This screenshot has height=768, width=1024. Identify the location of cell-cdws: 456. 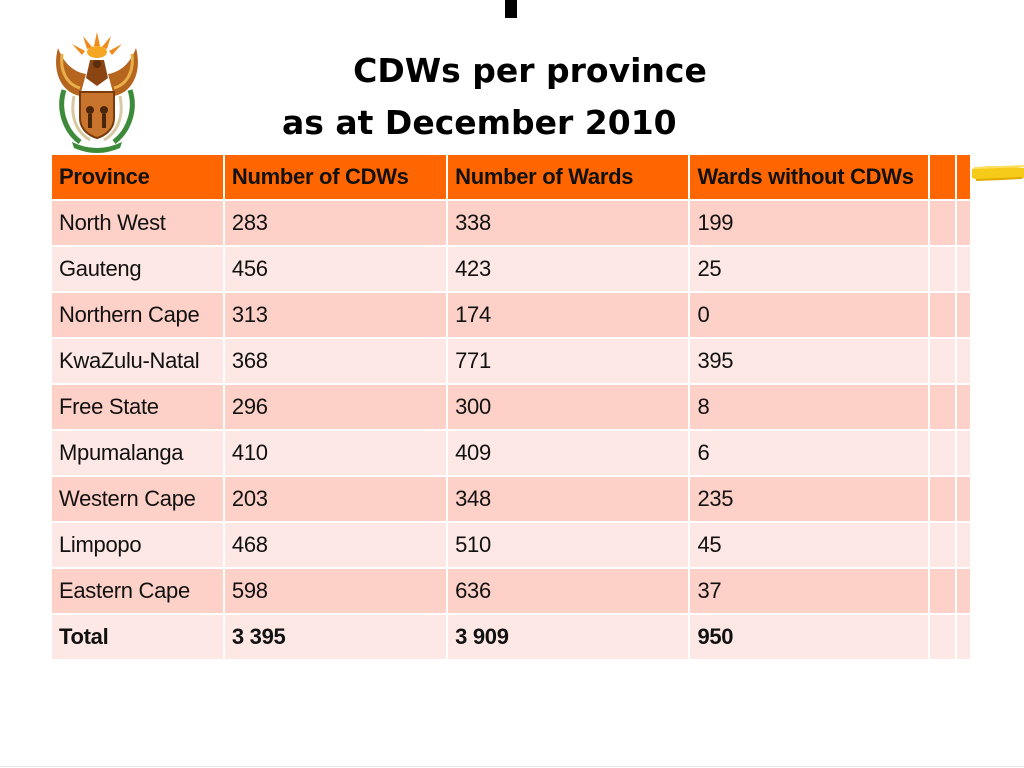
(336, 269).